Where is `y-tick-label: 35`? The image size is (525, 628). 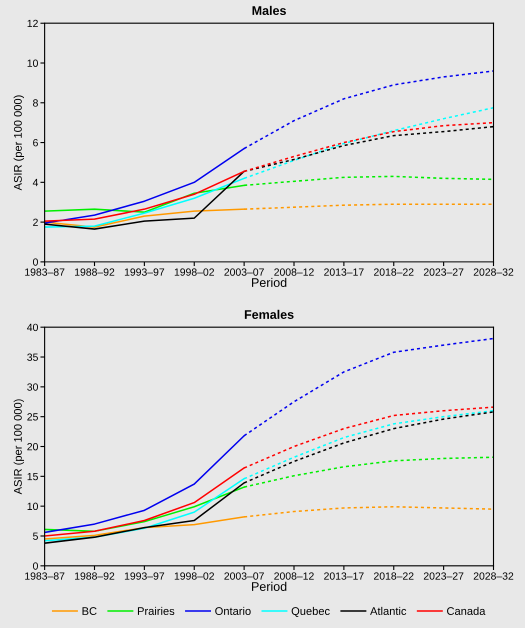
y-tick-label: 35 is located at coordinates (32, 357).